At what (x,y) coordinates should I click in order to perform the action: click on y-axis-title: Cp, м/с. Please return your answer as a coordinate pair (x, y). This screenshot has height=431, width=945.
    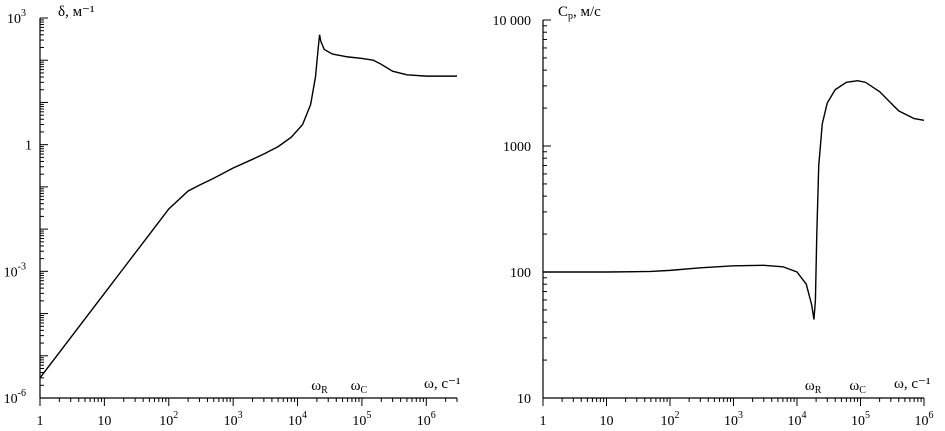
    Looking at the image, I should click on (579, 13).